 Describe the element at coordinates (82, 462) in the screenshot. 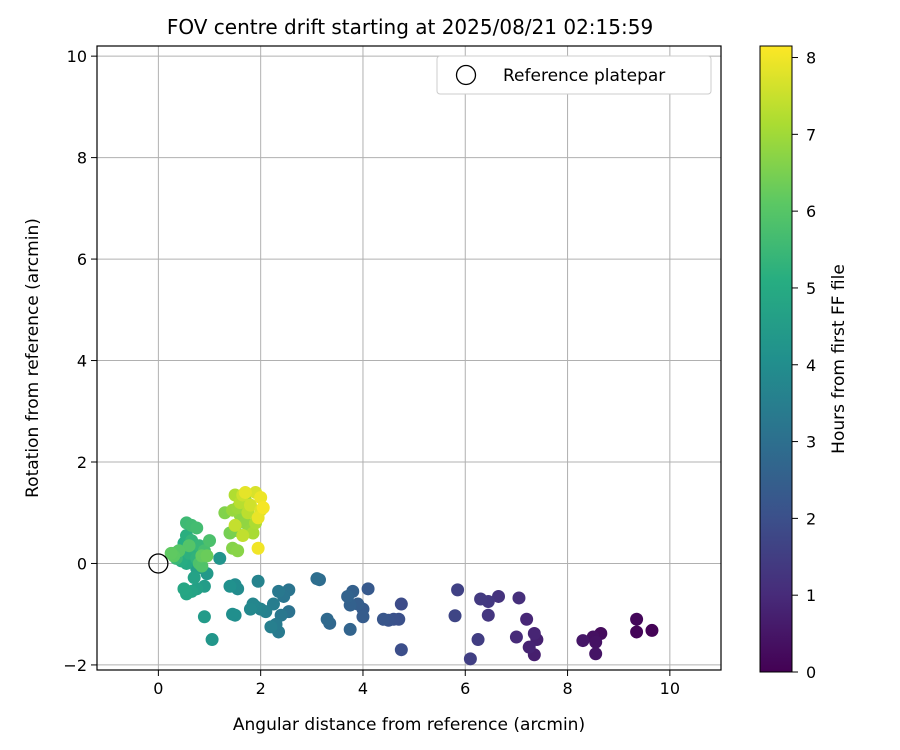

I see `y-tick-label: 2` at that location.